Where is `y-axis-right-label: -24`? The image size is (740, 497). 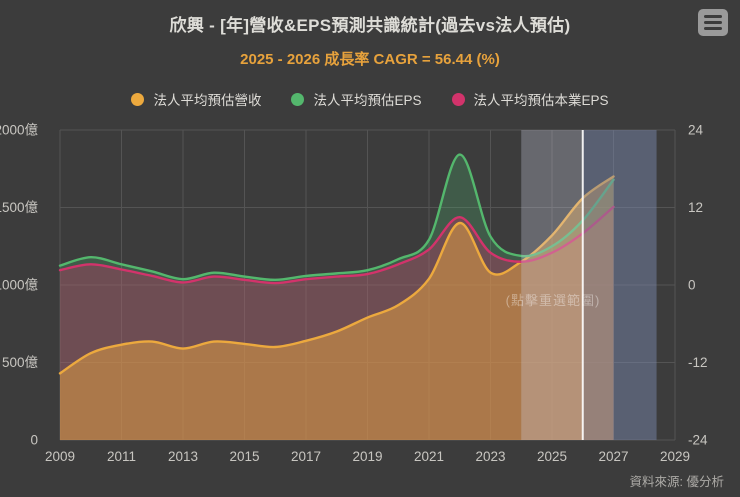
y-axis-right-label: -24 is located at coordinates (698, 440).